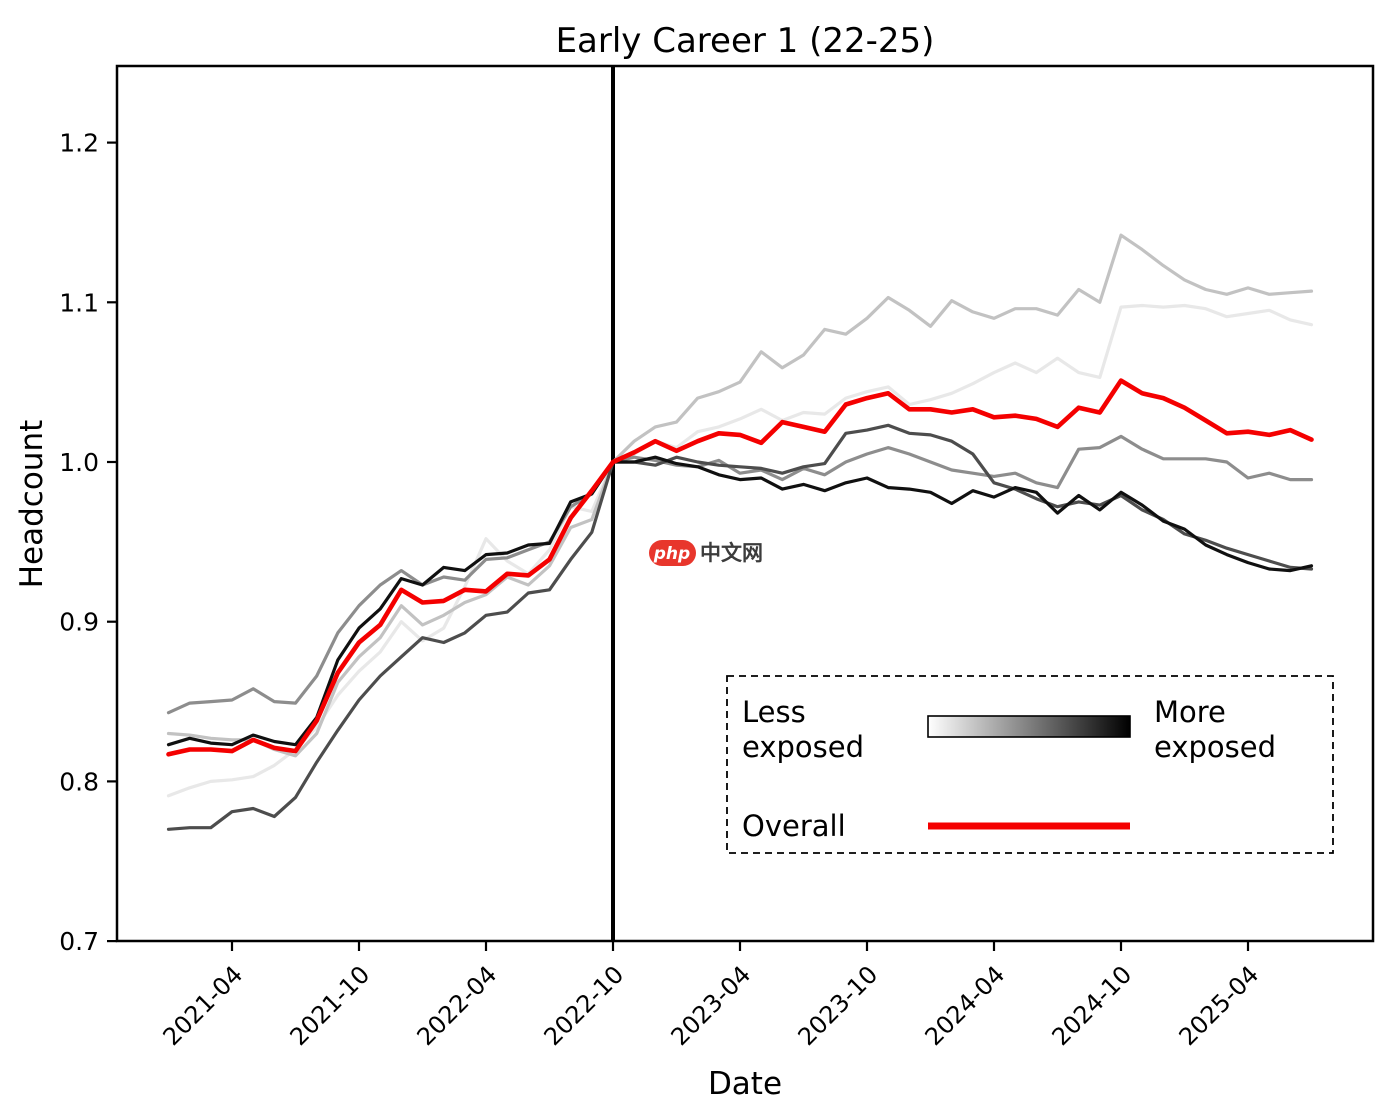  Describe the element at coordinates (965, 1005) in the screenshot. I see `x-tick-label: 2024-04` at that location.